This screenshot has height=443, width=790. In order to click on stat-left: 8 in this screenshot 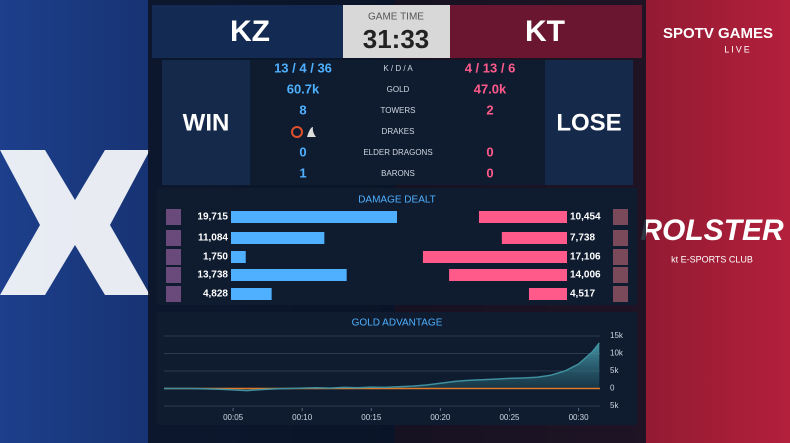, I will do `click(302, 109)`.